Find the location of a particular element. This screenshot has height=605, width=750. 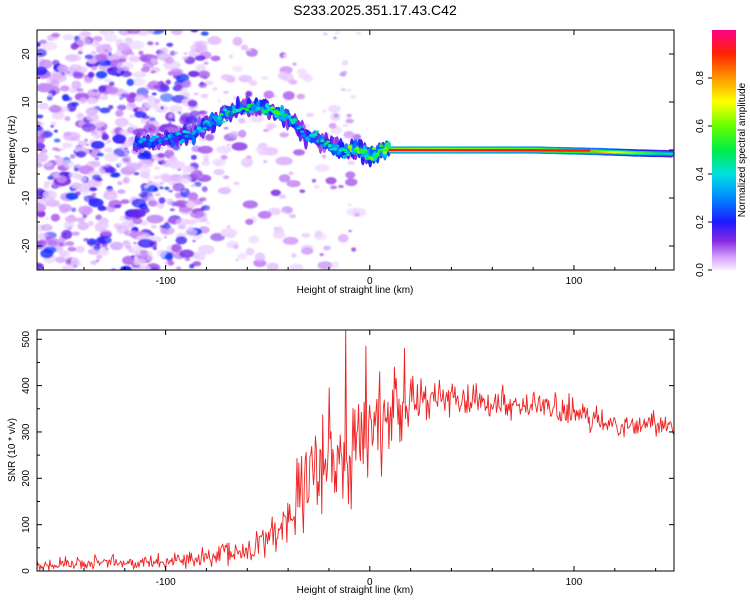

y-tick-label: 20 is located at coordinates (26, 54).